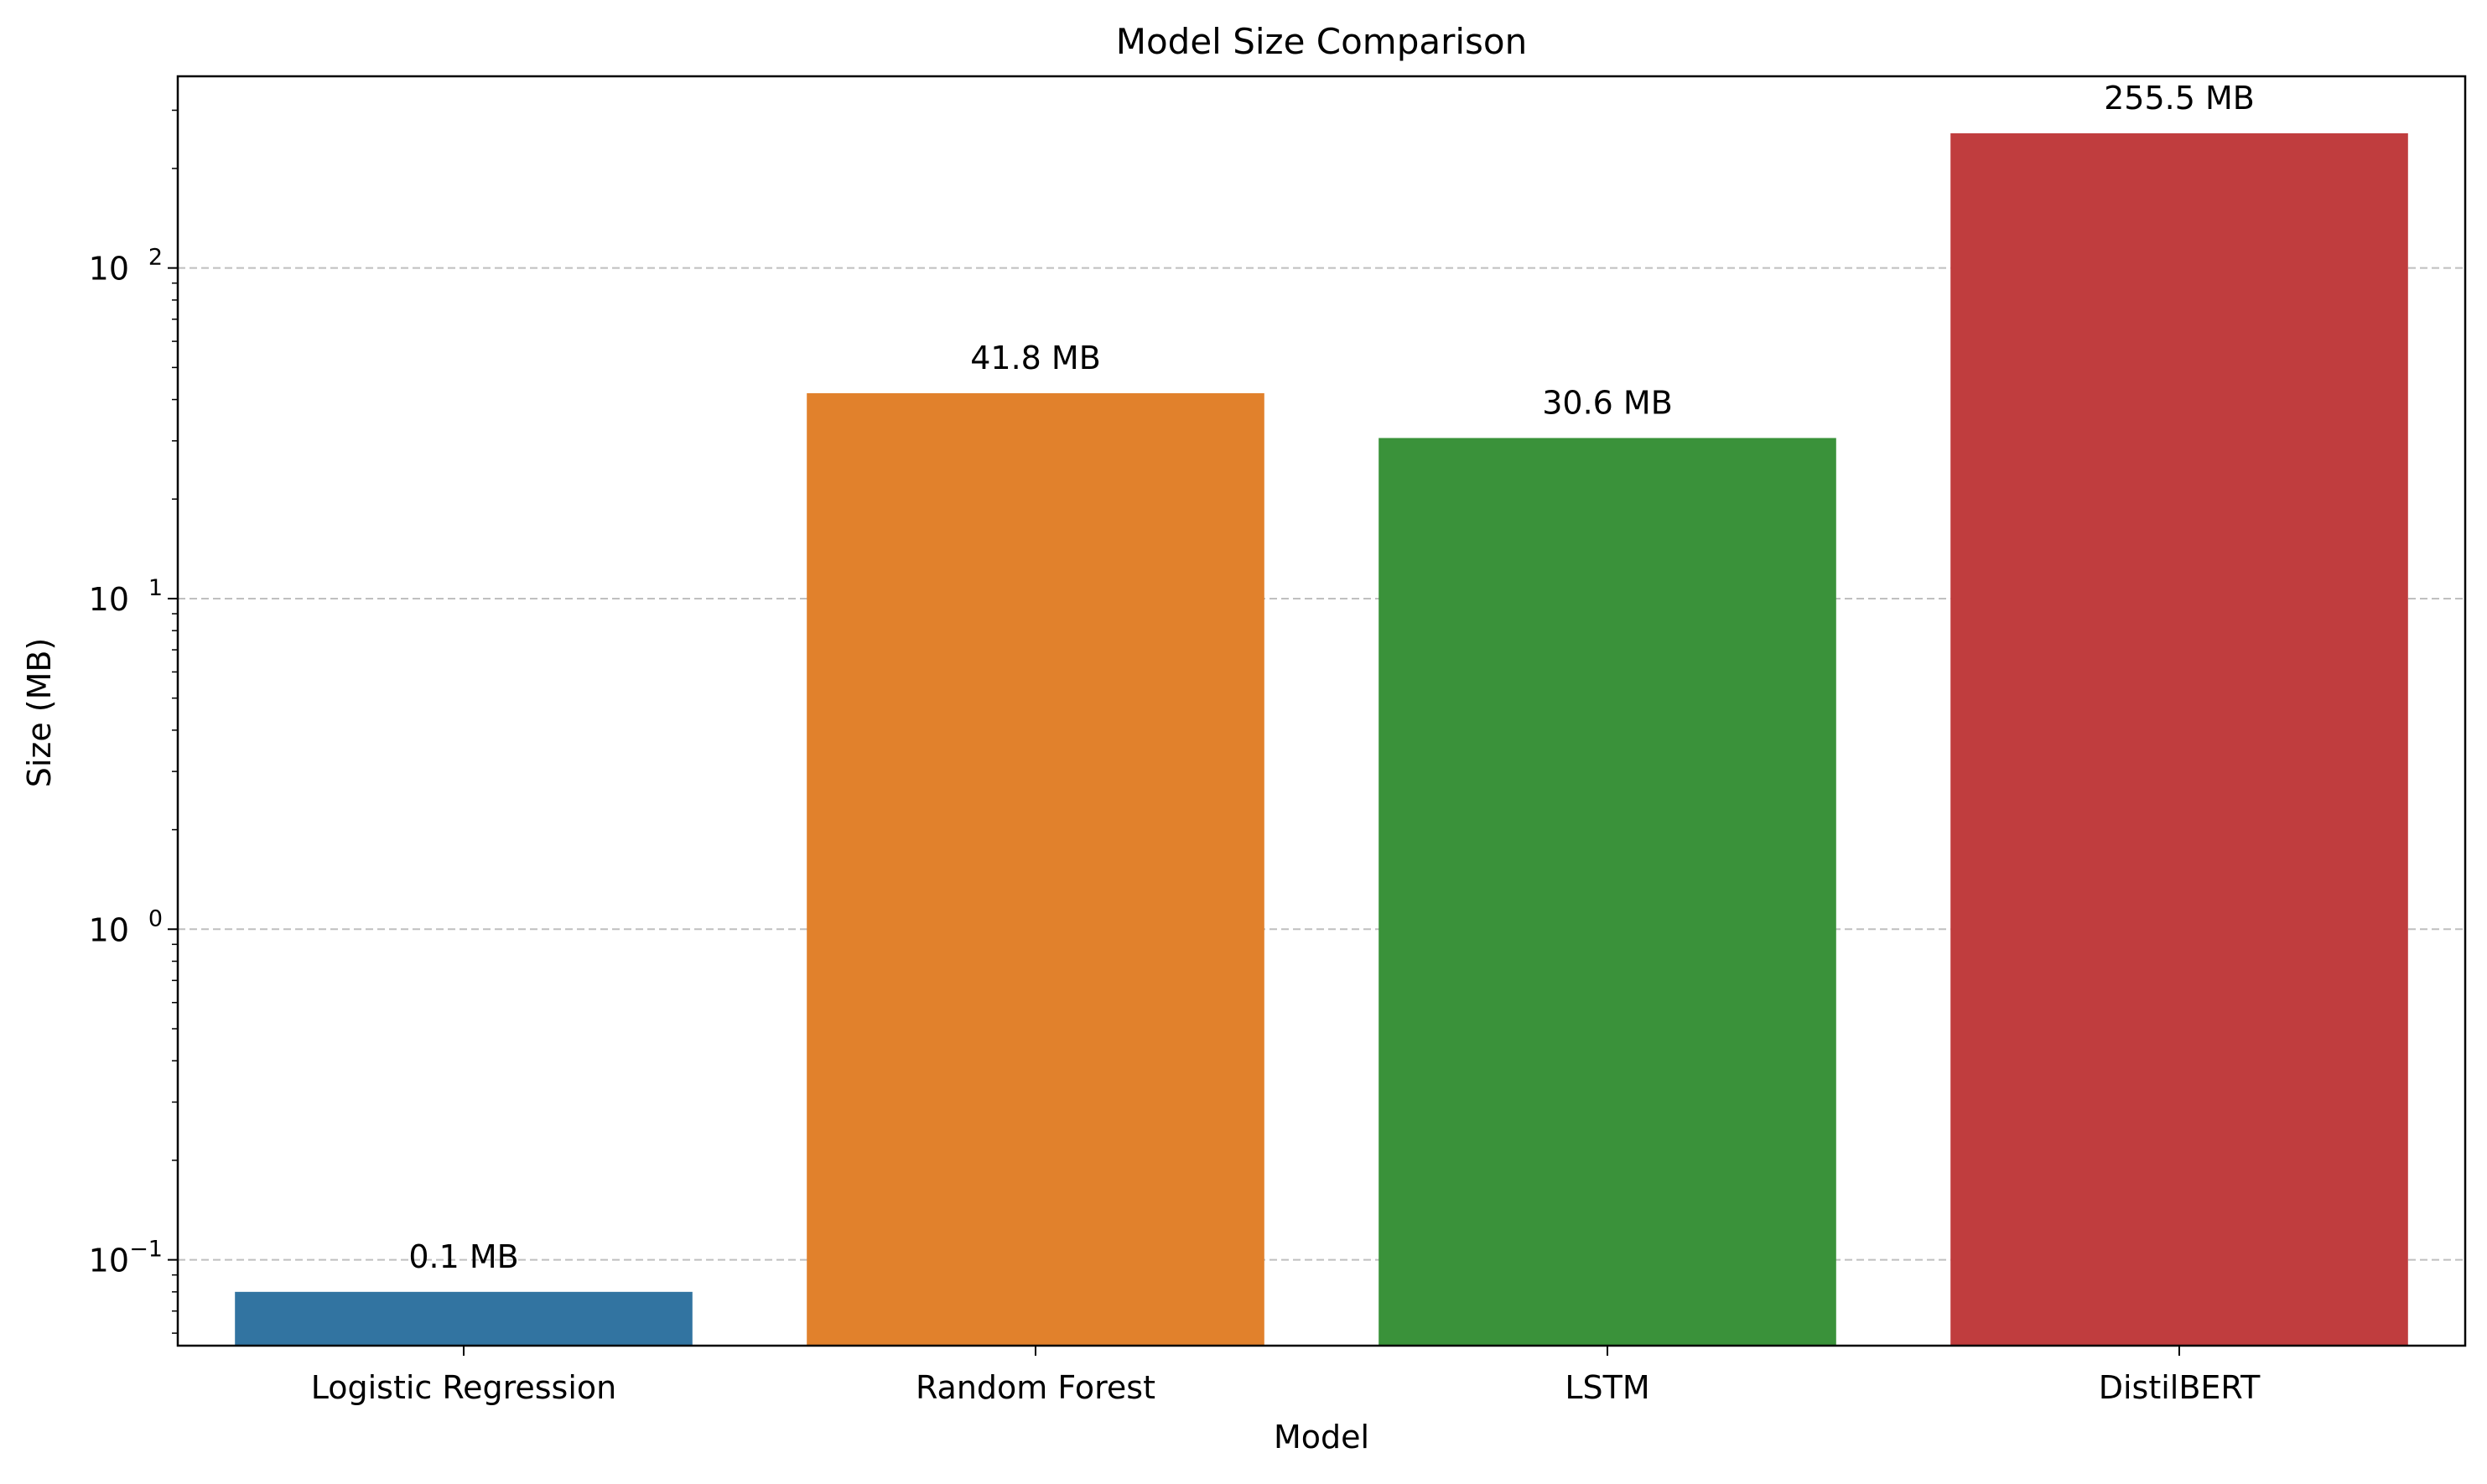 This screenshot has width=2487, height=1484. Describe the element at coordinates (1035, 1387) in the screenshot. I see `x-tick-label: Random Forest` at that location.